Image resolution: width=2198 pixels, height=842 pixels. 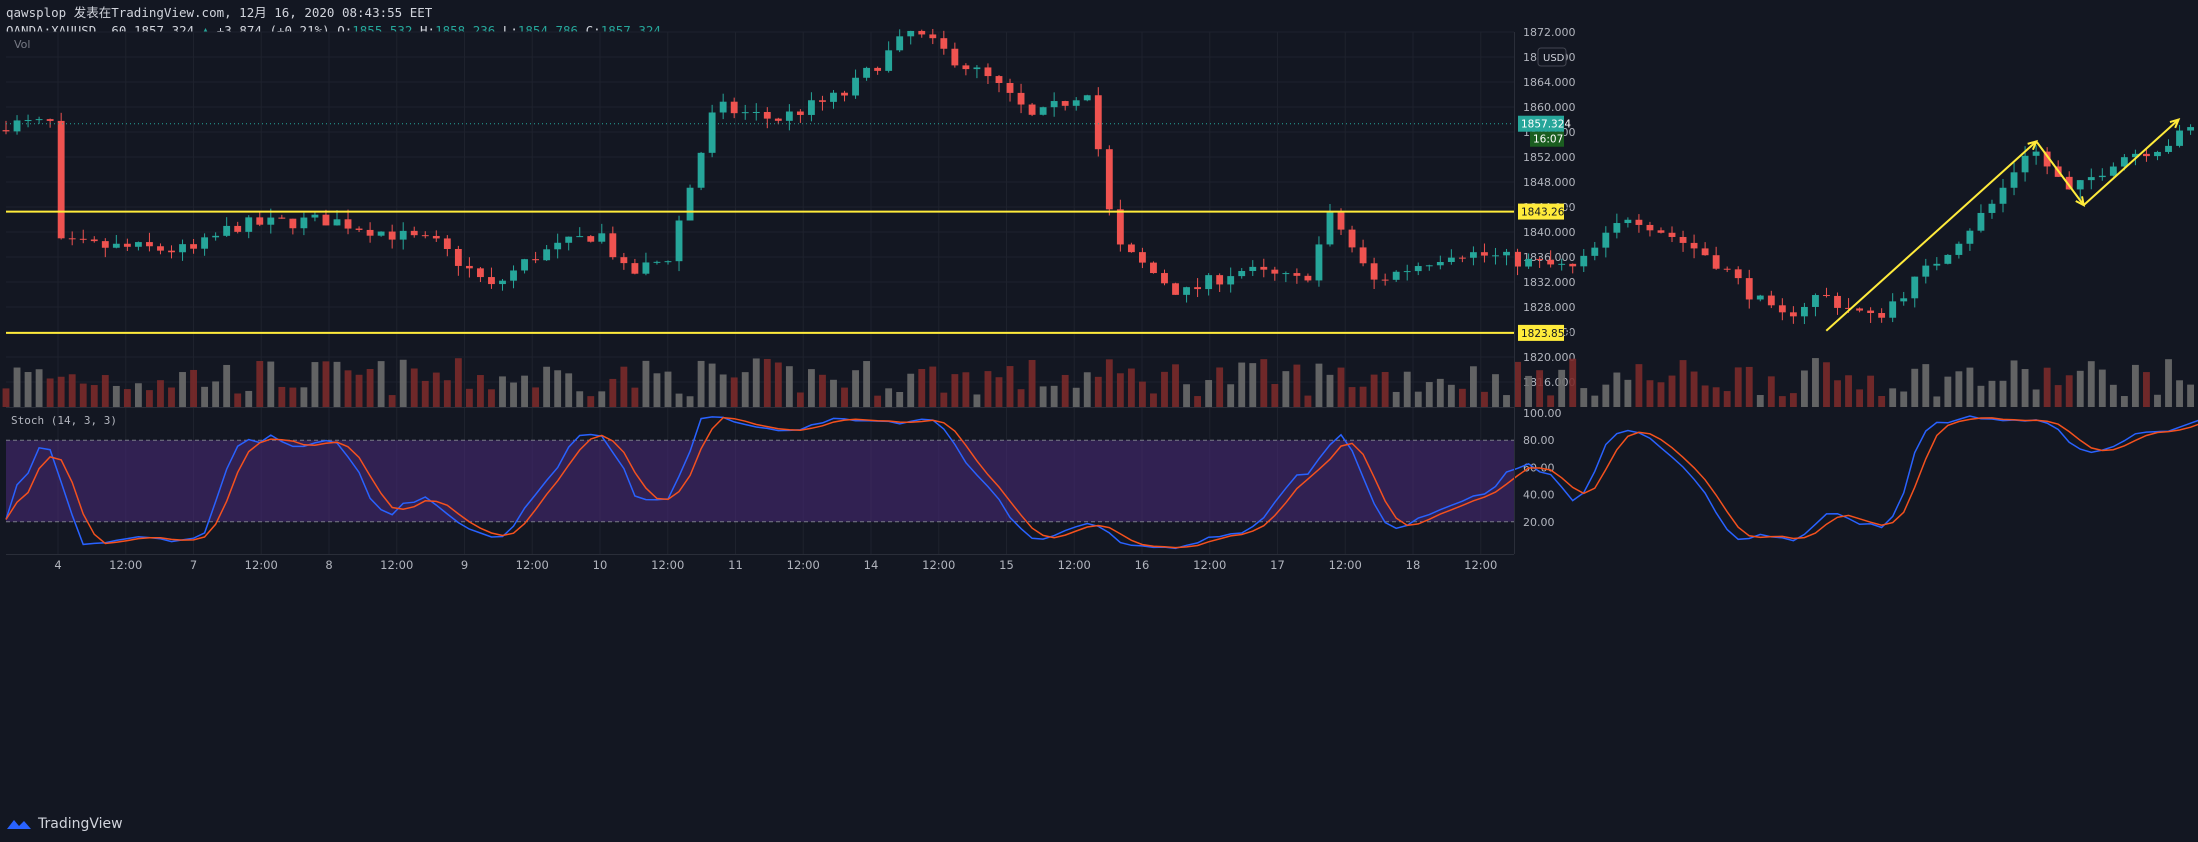 I want to click on price-axis-label: 1860.000, so click(x=1549, y=107).